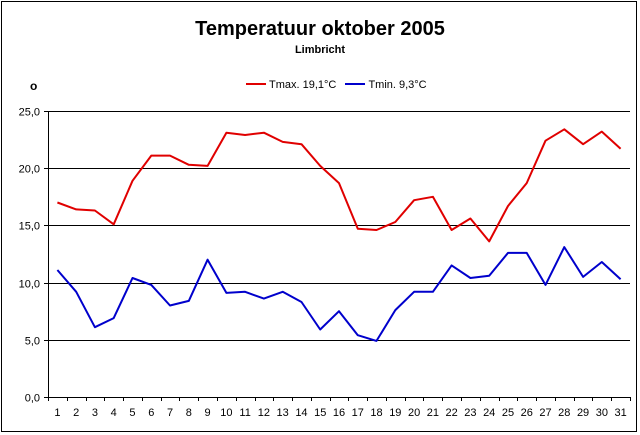 This screenshot has width=640, height=435. I want to click on x-tick-label: 7, so click(170, 413).